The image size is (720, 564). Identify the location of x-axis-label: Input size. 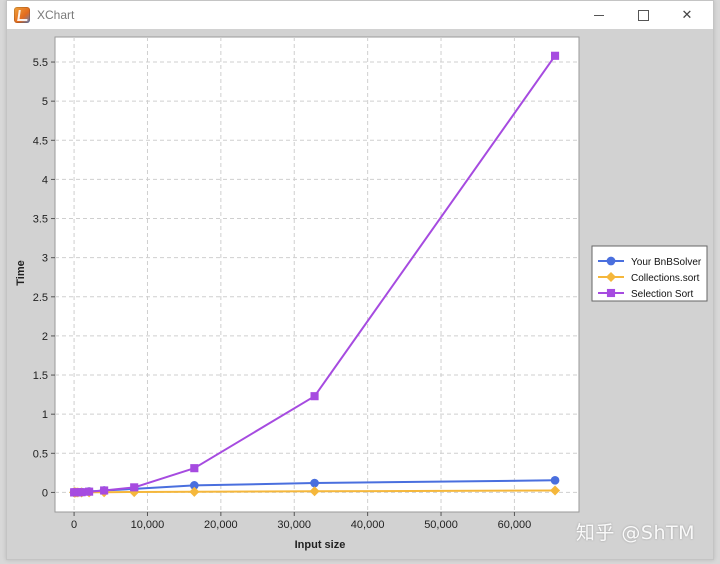
(320, 545).